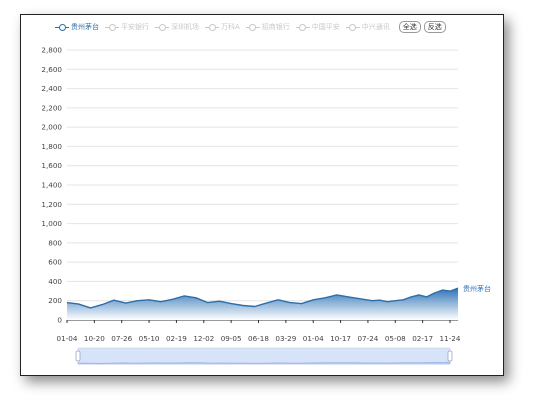 The image size is (546, 417). Describe the element at coordinates (477, 288) in the screenshot. I see `series-end-label: 贵州茅台` at that location.